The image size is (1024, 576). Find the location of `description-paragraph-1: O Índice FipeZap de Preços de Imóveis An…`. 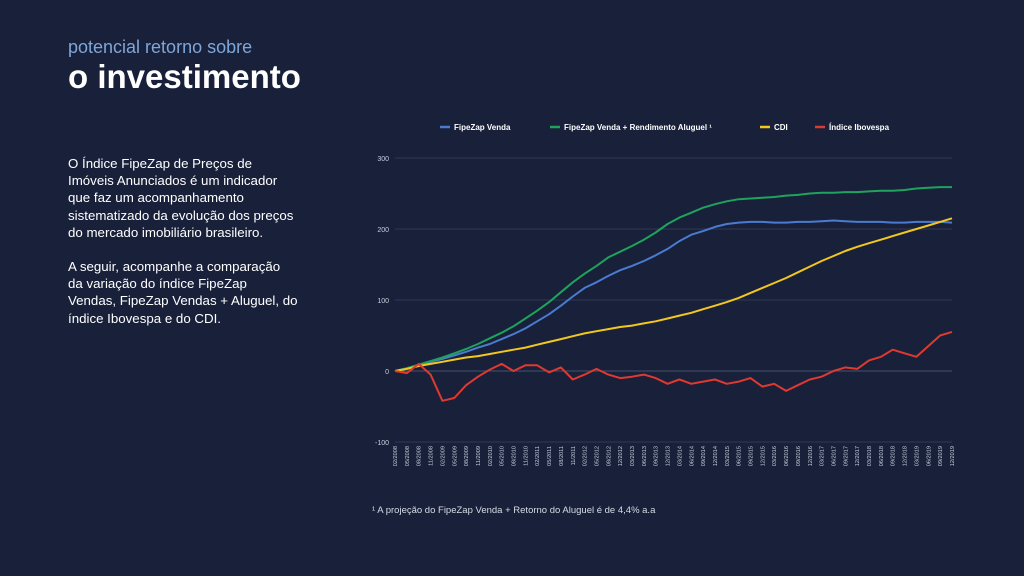

description-paragraph-1: O Índice FipeZap de Preços de Imóveis An… is located at coordinates (181, 198).